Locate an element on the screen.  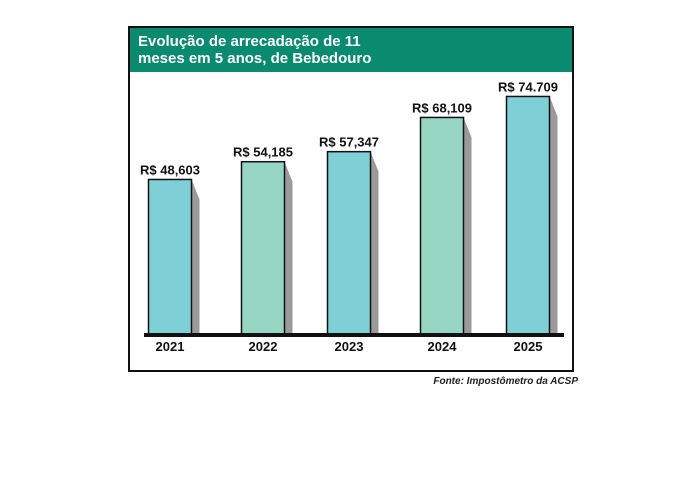
x-tick-label-2022: 2022 is located at coordinates (263, 346).